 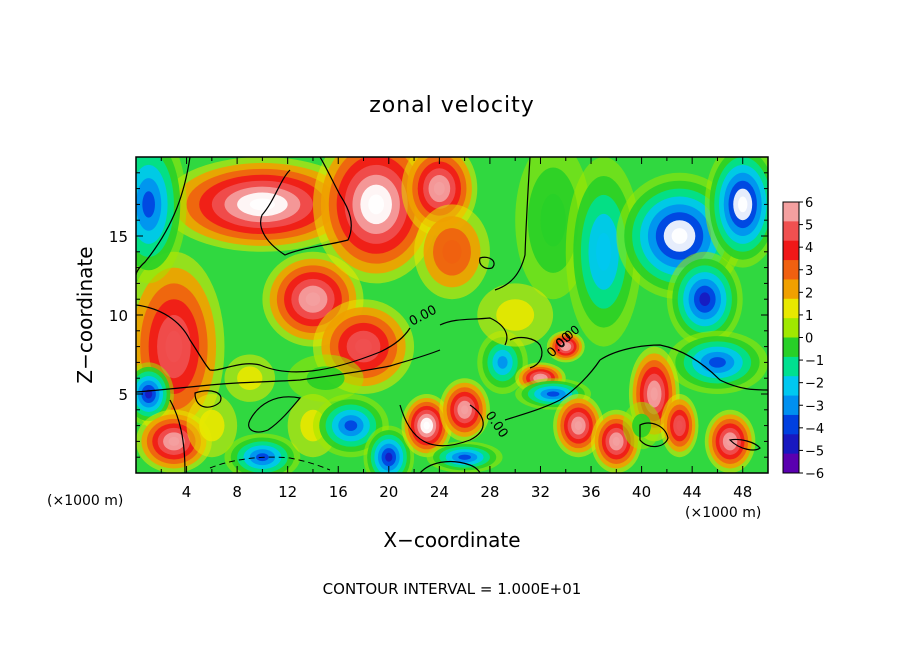 What do you see at coordinates (809, 293) in the screenshot?
I see `colorbar-tick-label: 2` at bounding box center [809, 293].